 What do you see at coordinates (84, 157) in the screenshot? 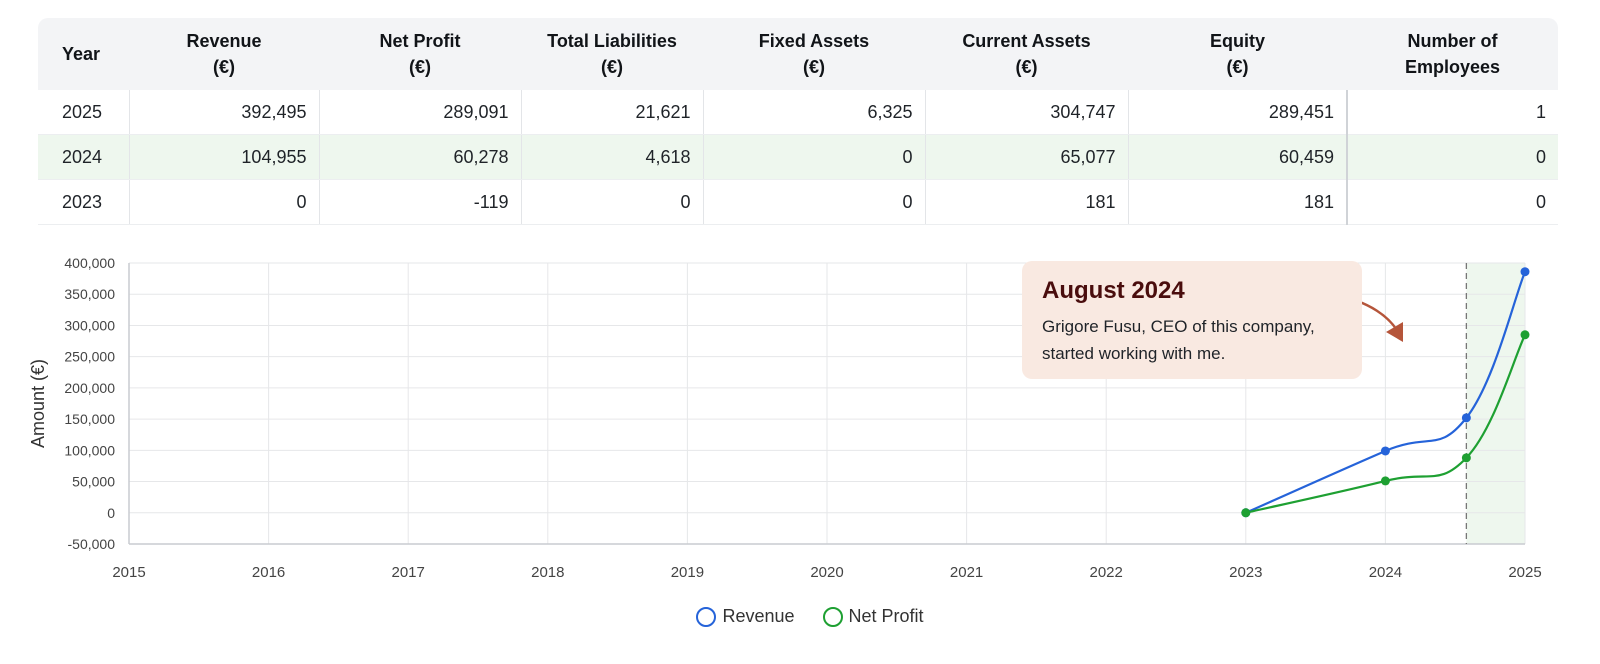
I see `cell-year: 2024` at bounding box center [84, 157].